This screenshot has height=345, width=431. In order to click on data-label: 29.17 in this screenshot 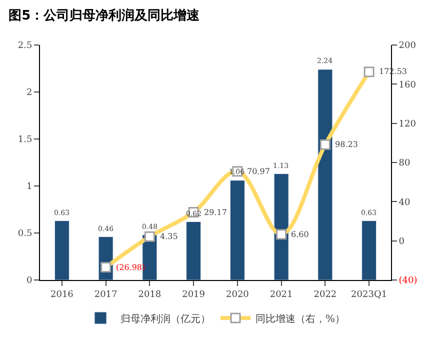, I will do `click(215, 212)`.